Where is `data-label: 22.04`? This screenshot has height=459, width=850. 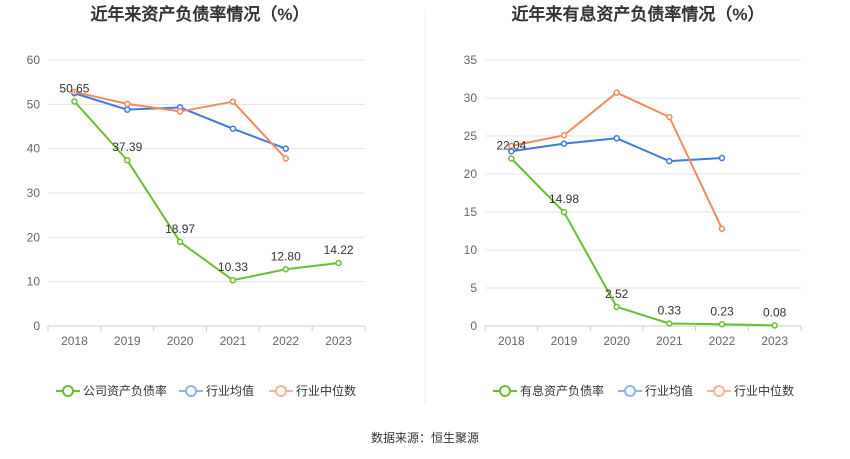
data-label: 22.04 is located at coordinates (511, 145).